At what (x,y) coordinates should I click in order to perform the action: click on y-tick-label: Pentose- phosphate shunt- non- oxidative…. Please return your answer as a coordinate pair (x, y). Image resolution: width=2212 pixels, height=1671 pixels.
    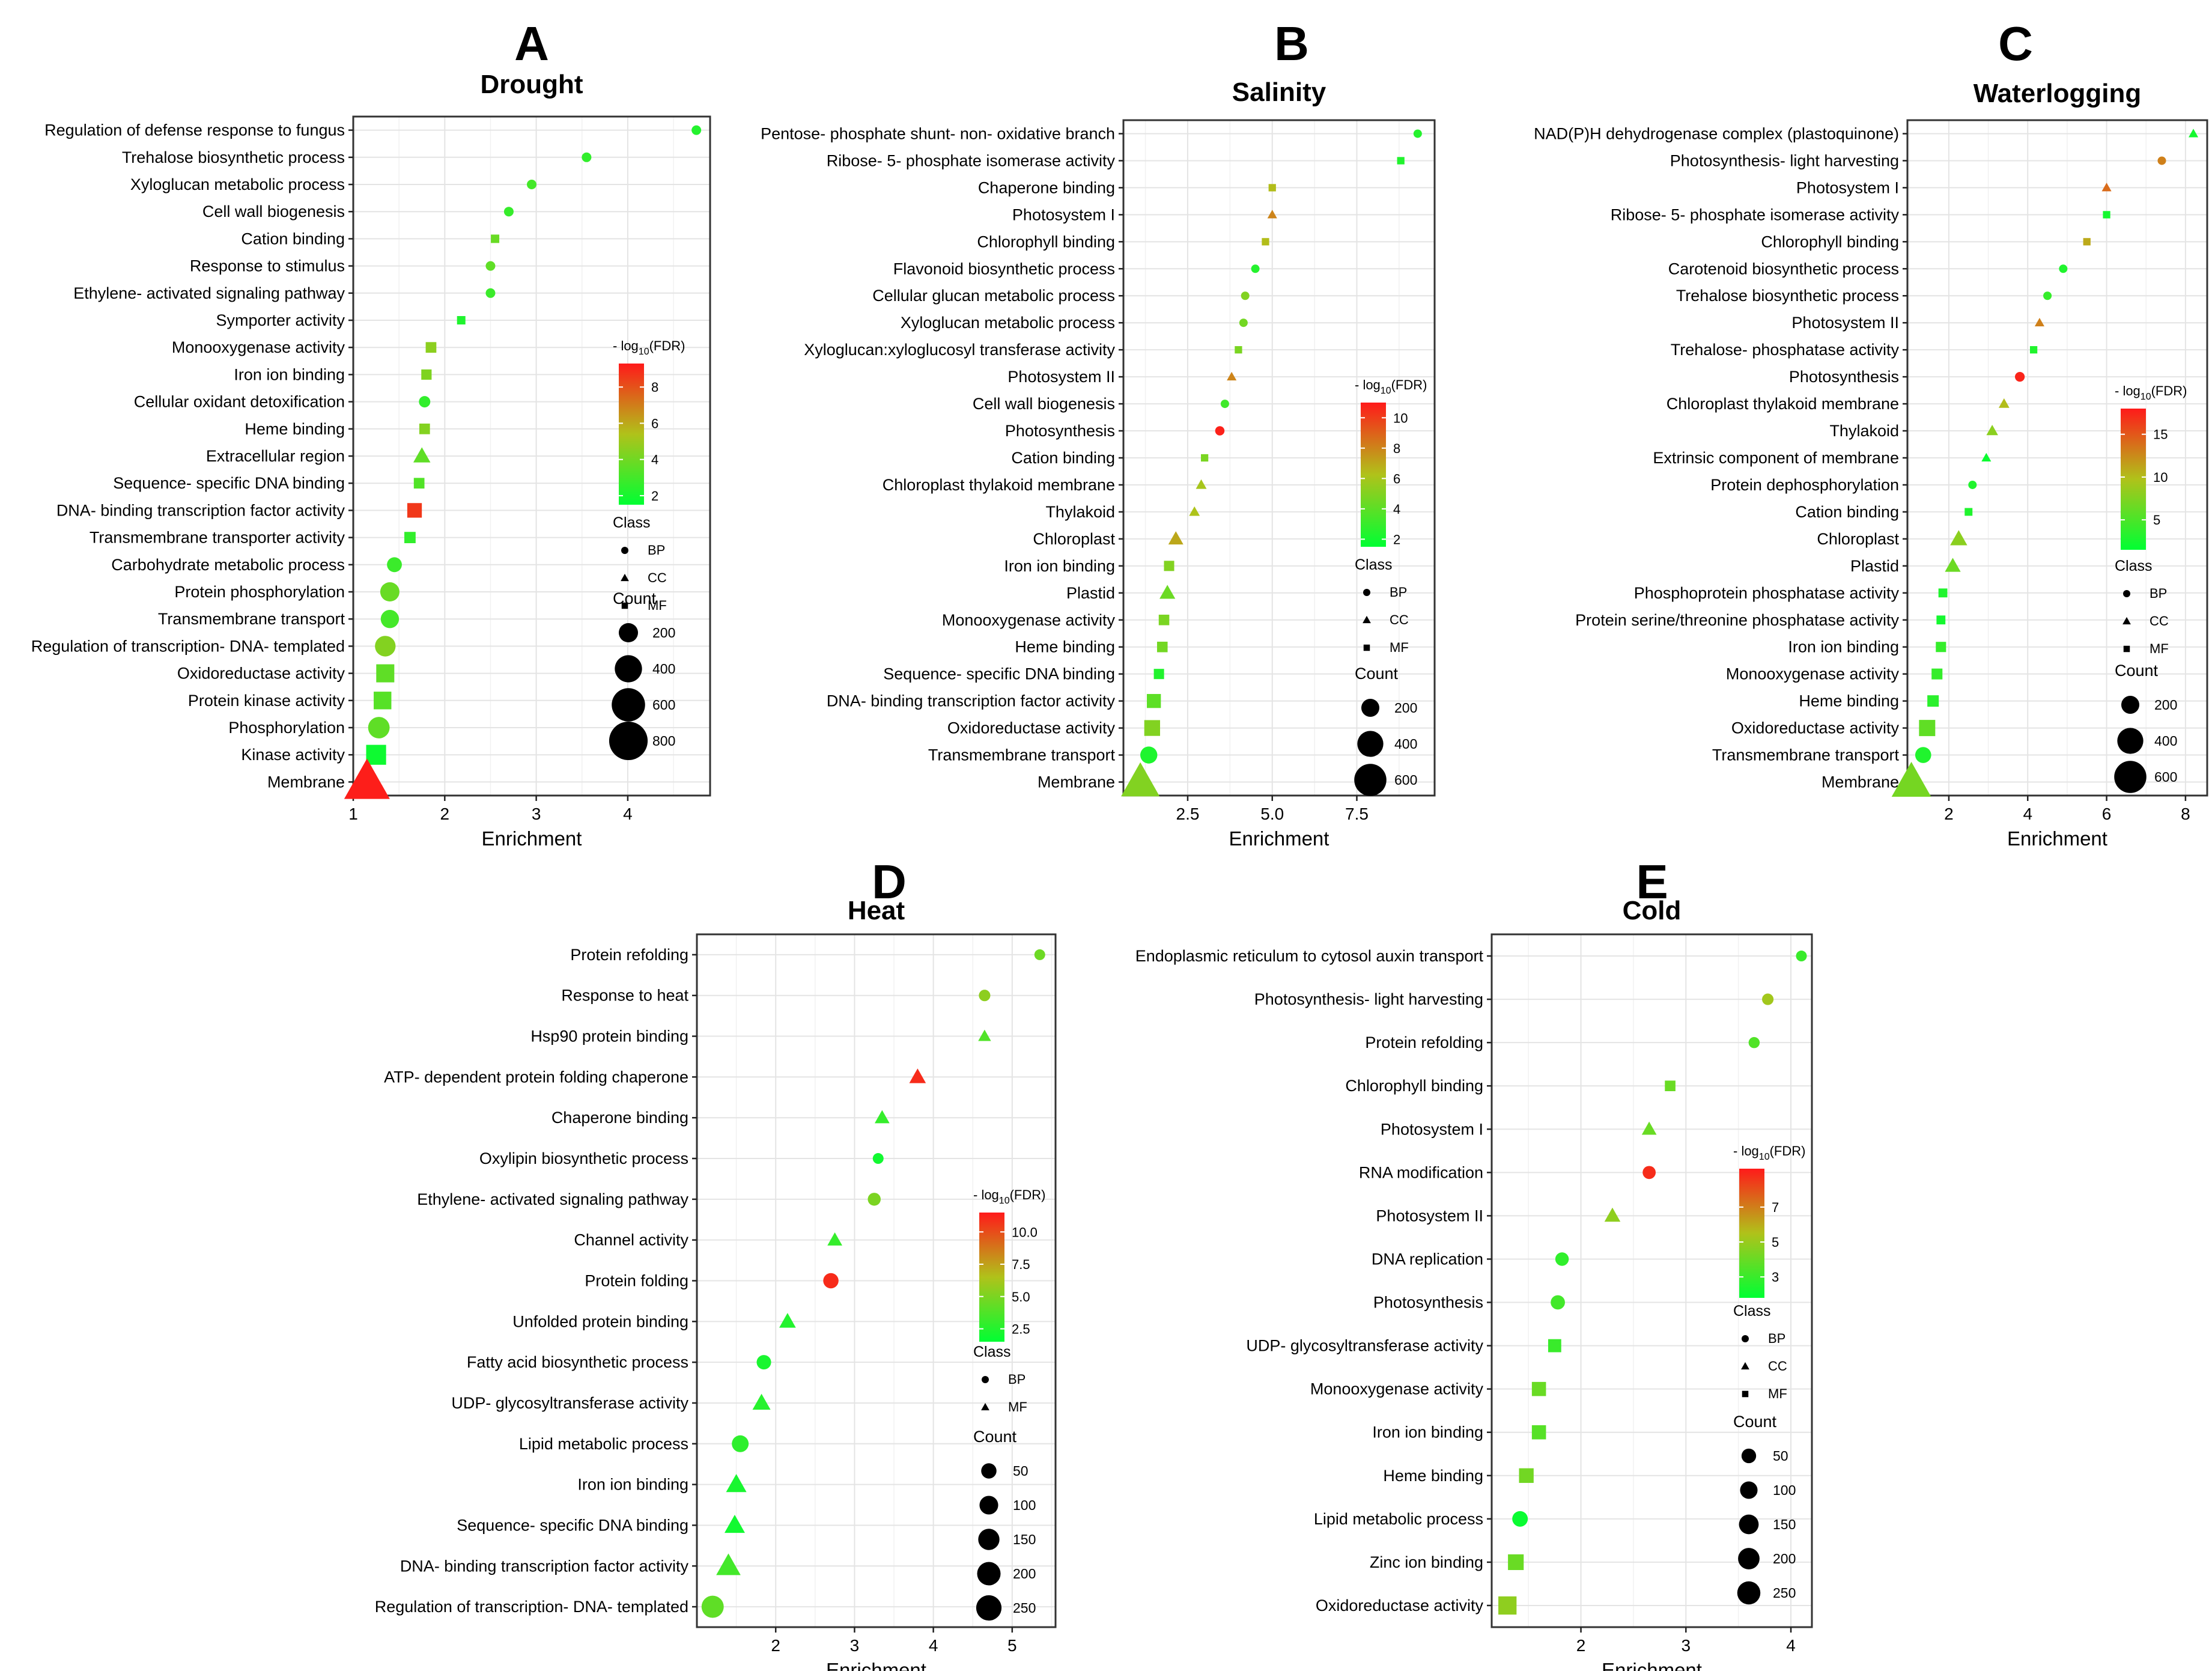
    Looking at the image, I should click on (938, 133).